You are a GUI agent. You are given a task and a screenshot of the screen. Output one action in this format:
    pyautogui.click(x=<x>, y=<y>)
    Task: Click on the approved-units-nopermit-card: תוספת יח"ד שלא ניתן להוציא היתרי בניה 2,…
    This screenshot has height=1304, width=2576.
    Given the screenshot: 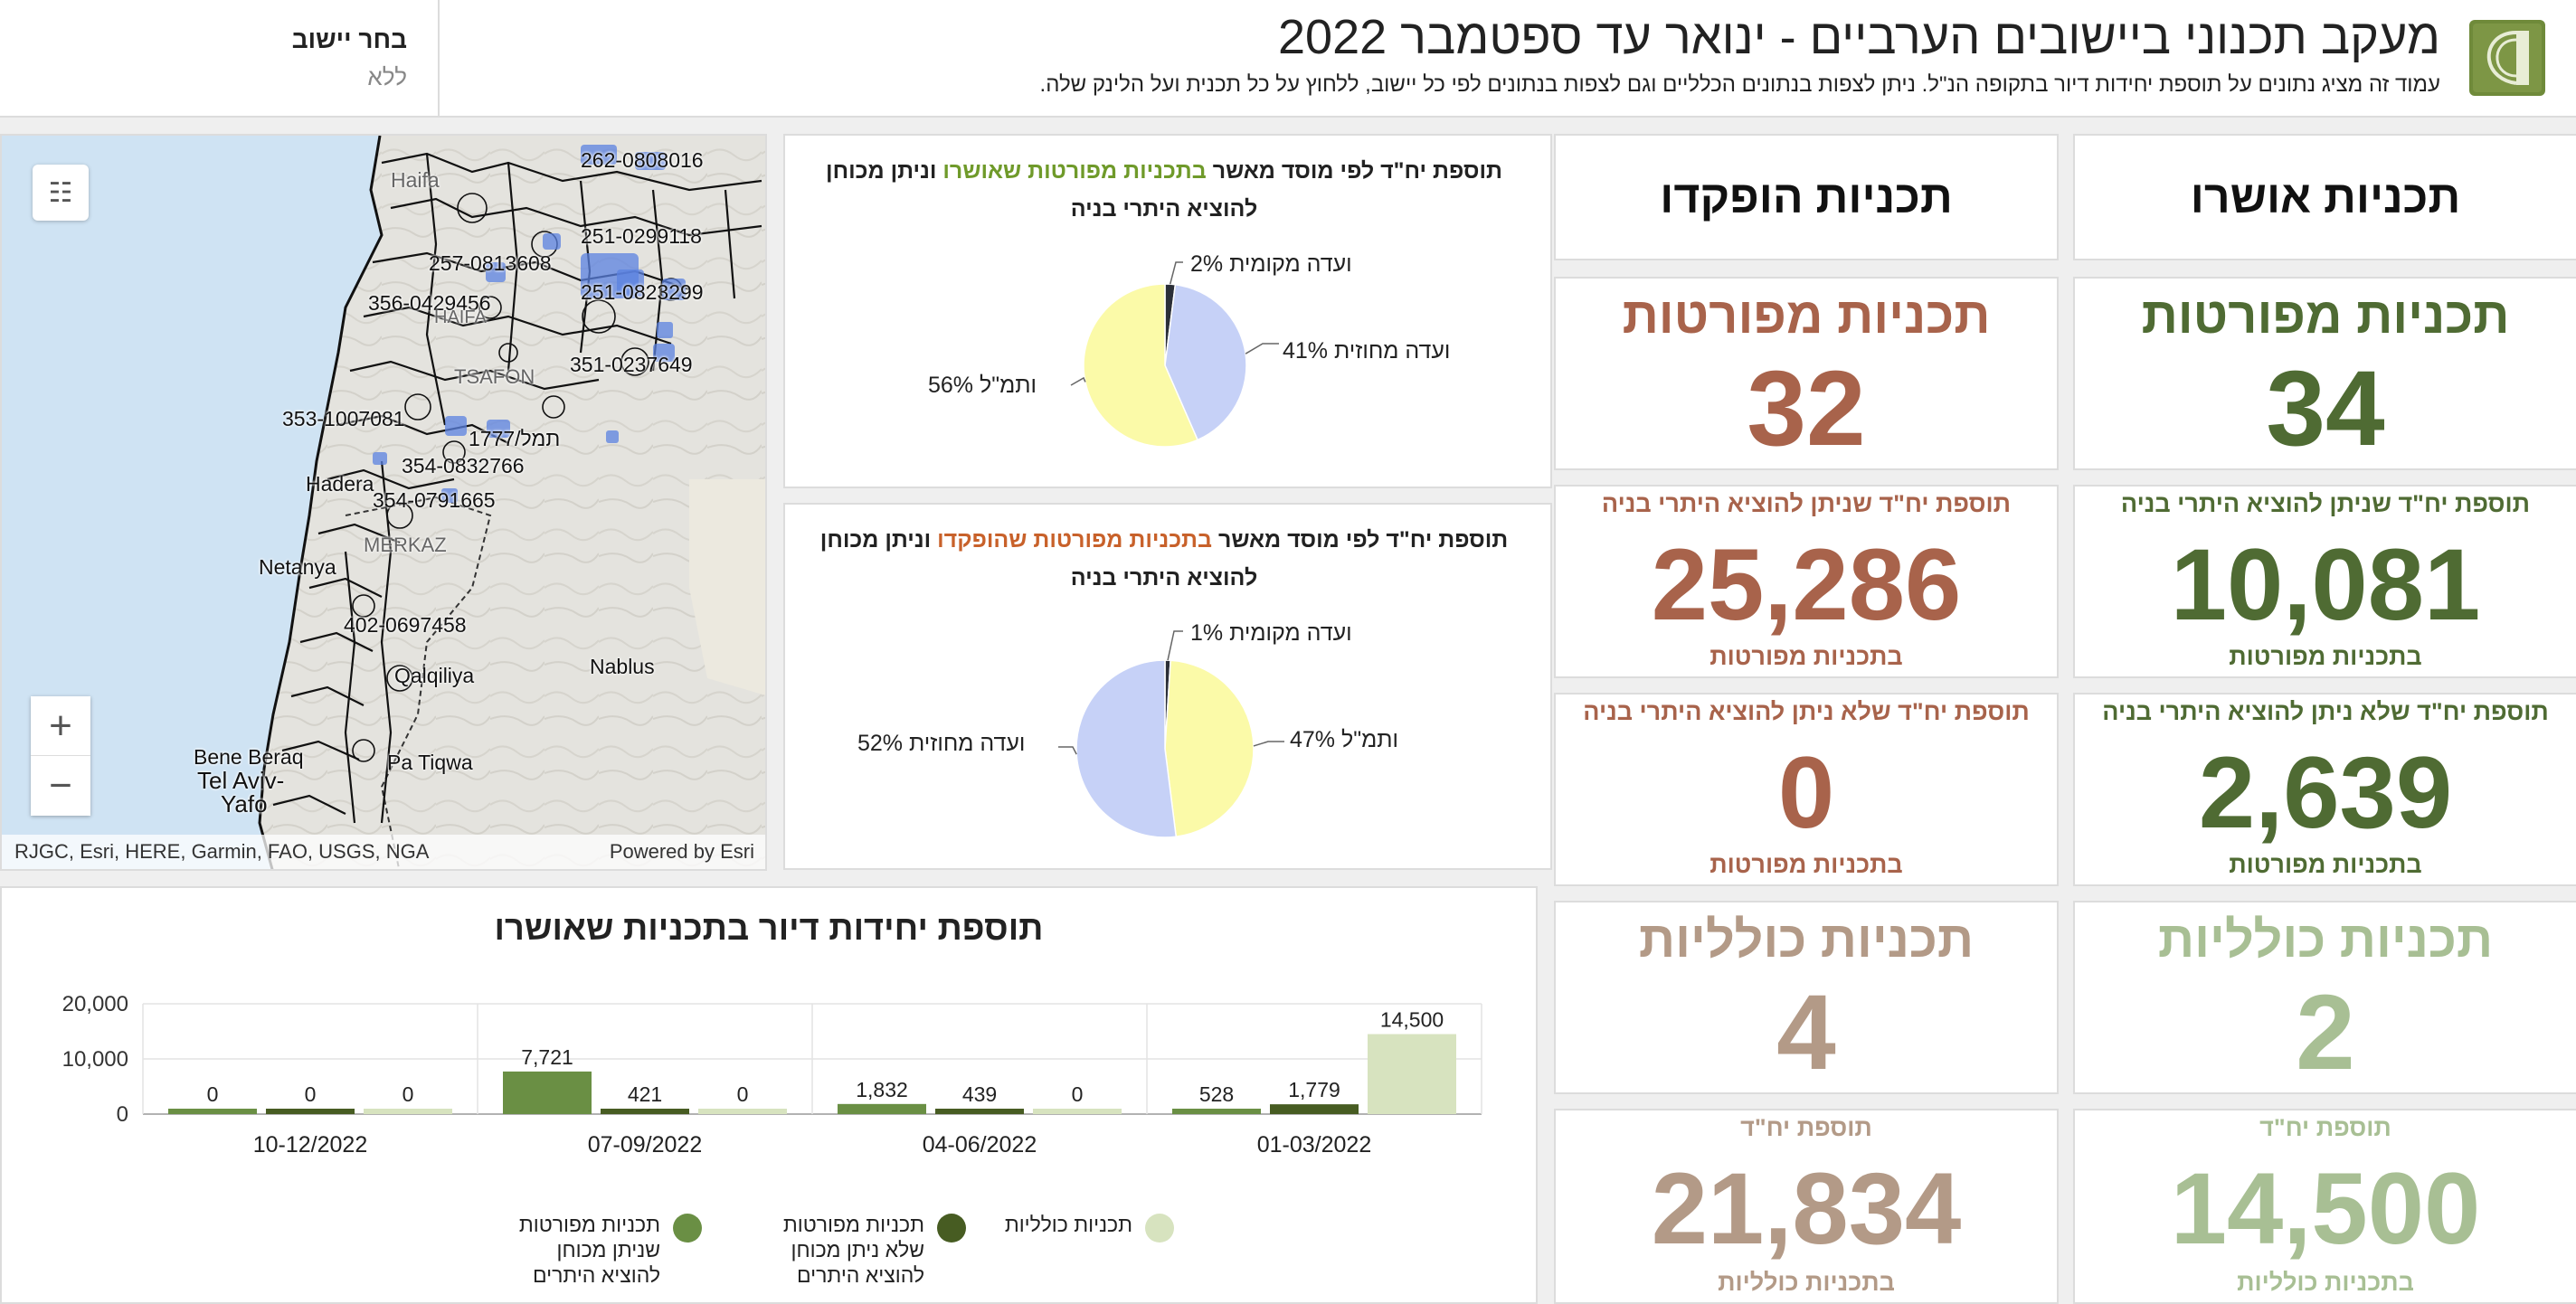 What is the action you would take?
    pyautogui.click(x=2324, y=789)
    